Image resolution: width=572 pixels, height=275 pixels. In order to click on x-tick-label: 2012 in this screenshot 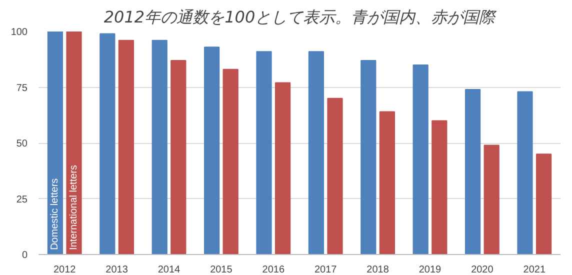, I will do `click(64, 269)`.